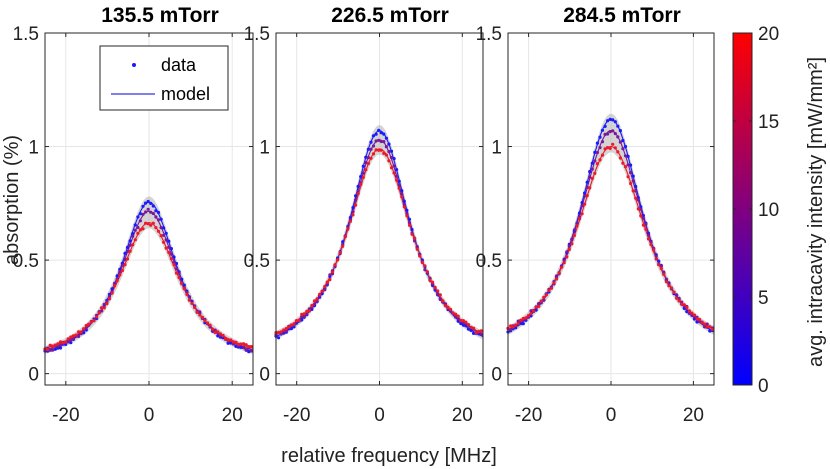  Describe the element at coordinates (768, 122) in the screenshot. I see `colorbar-tick-label: 15` at that location.